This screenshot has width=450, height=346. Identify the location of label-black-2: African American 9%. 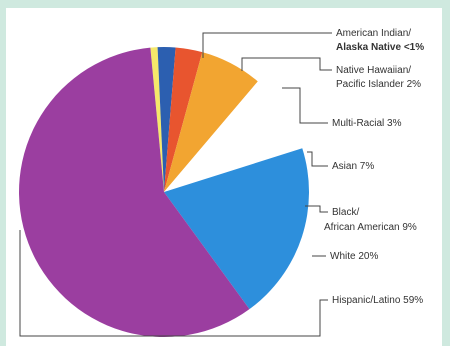
(370, 227).